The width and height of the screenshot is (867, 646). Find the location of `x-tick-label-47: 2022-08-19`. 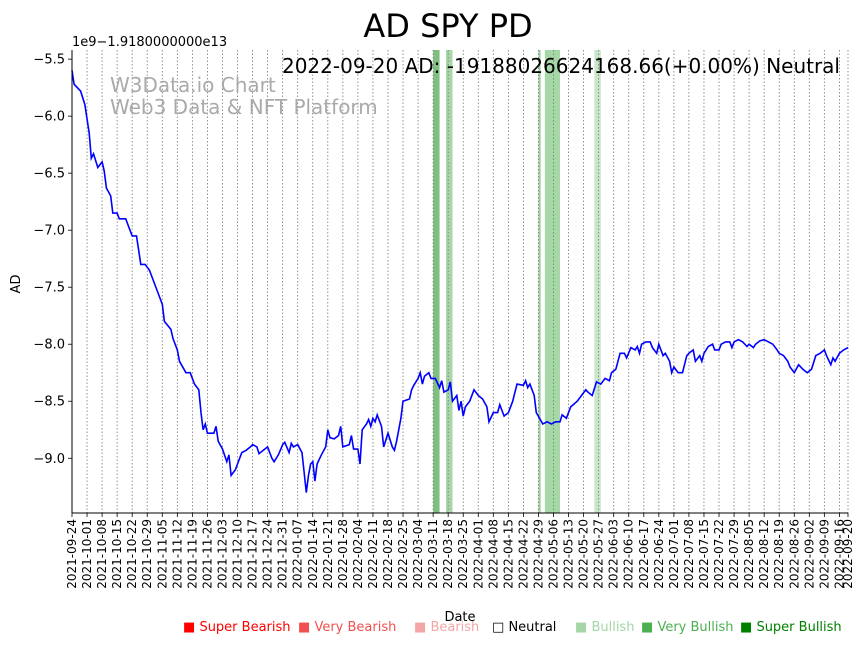

x-tick-label-47: 2022-08-19 is located at coordinates (779, 554).